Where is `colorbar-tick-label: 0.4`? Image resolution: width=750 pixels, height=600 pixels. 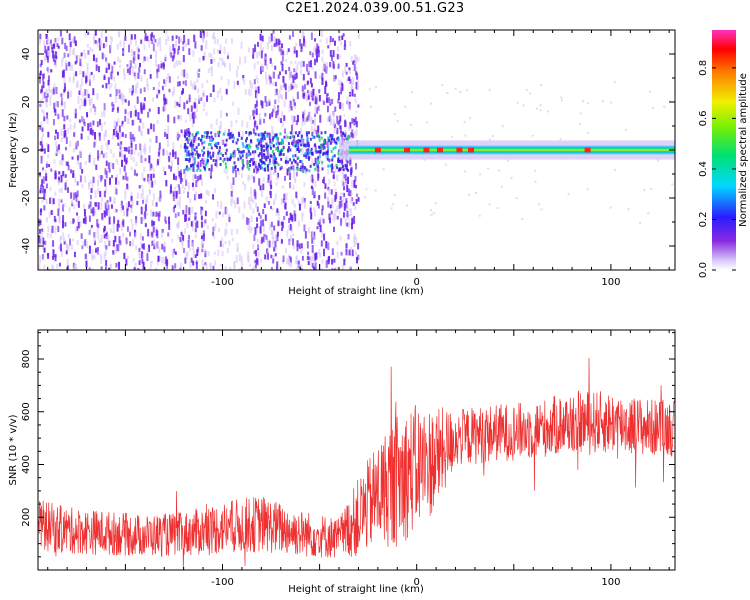 colorbar-tick-label: 0.4 is located at coordinates (703, 169).